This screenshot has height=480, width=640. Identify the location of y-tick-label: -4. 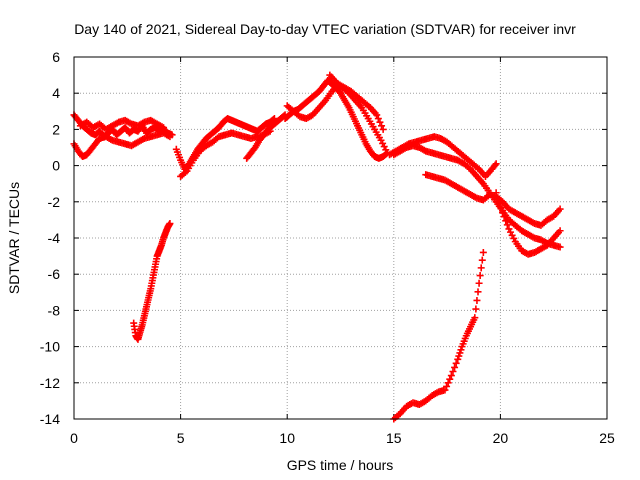
(54, 238).